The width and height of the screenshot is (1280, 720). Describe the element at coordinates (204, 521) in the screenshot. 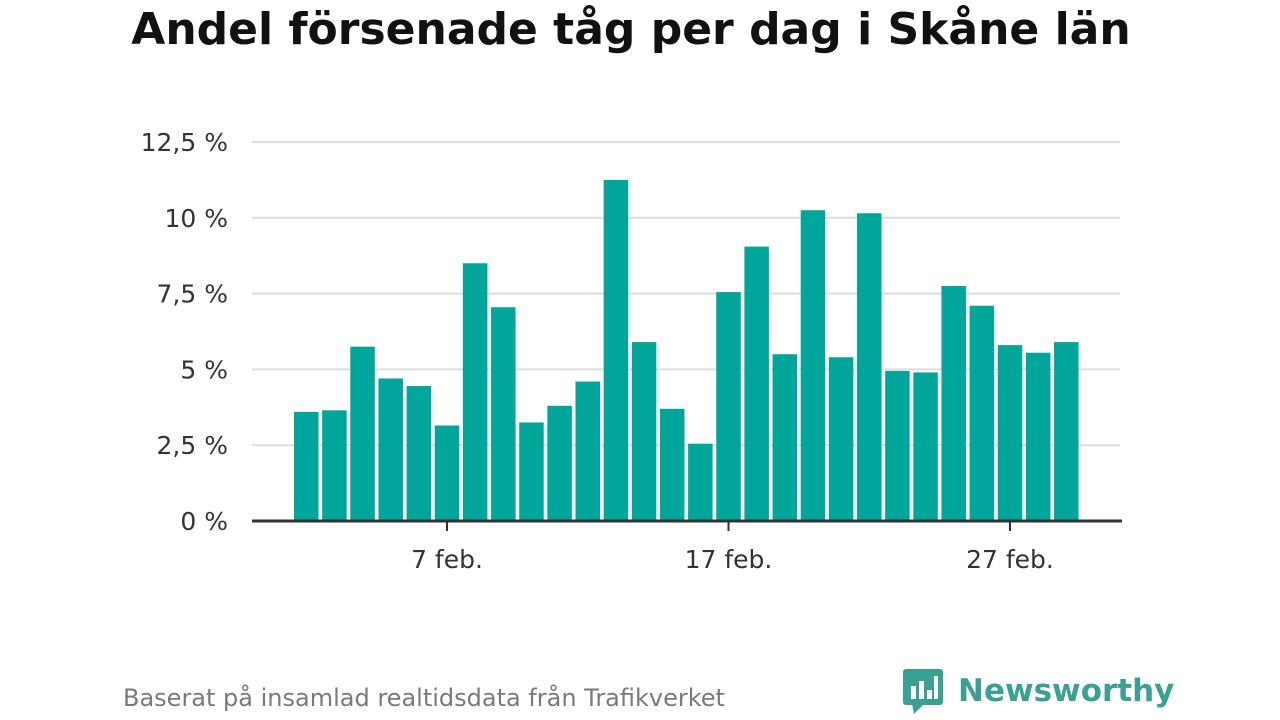

I see `y-tick-label: 0 %` at that location.